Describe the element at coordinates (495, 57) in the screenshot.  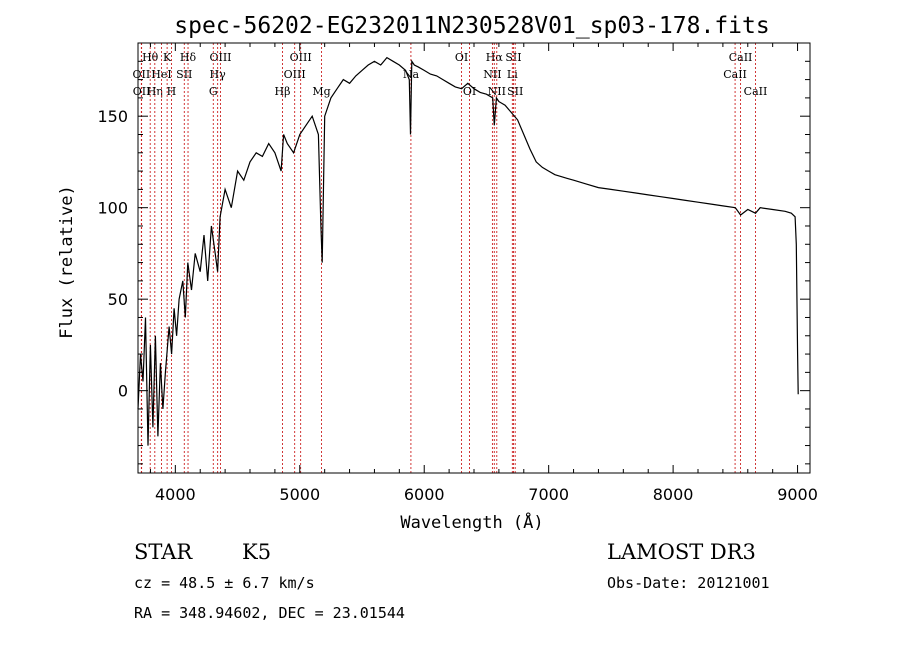
I see `spectral-line-label: Hα` at that location.